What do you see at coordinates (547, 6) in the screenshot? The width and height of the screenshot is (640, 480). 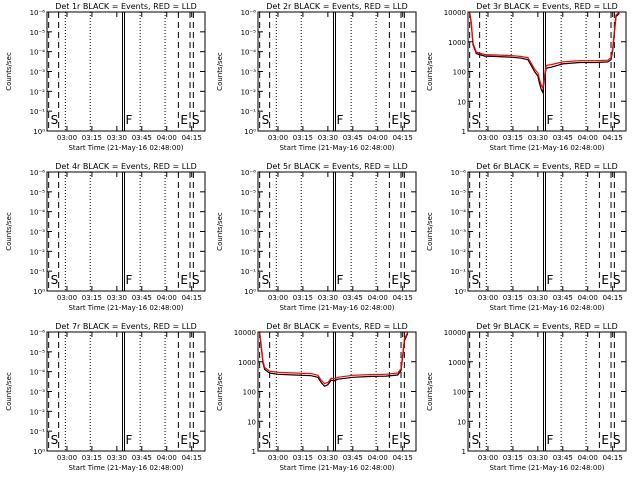 I see `chart-title: Det 3r BLACK = Events, RED = LLD` at bounding box center [547, 6].